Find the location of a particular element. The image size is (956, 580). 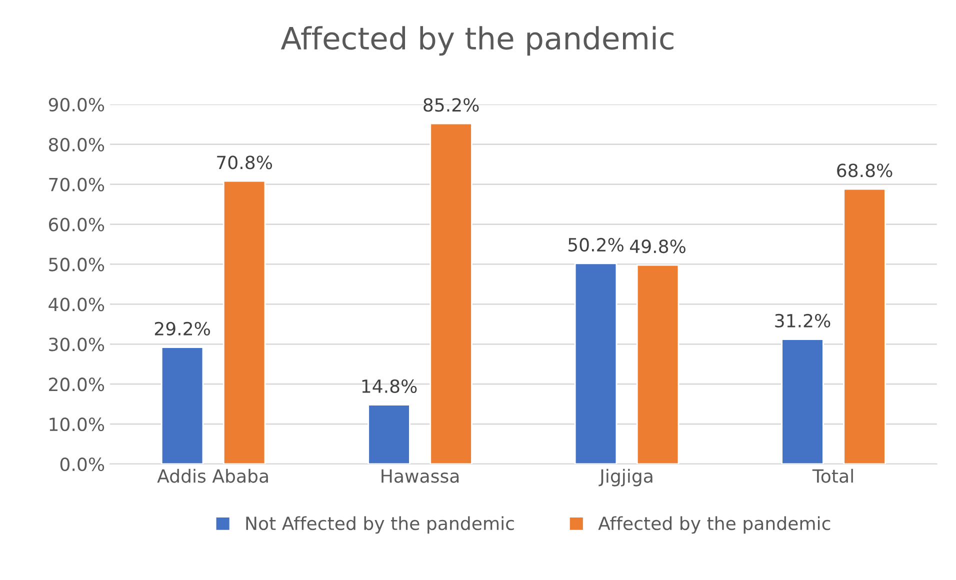

y-tick-label: 70.0% is located at coordinates (76, 185).